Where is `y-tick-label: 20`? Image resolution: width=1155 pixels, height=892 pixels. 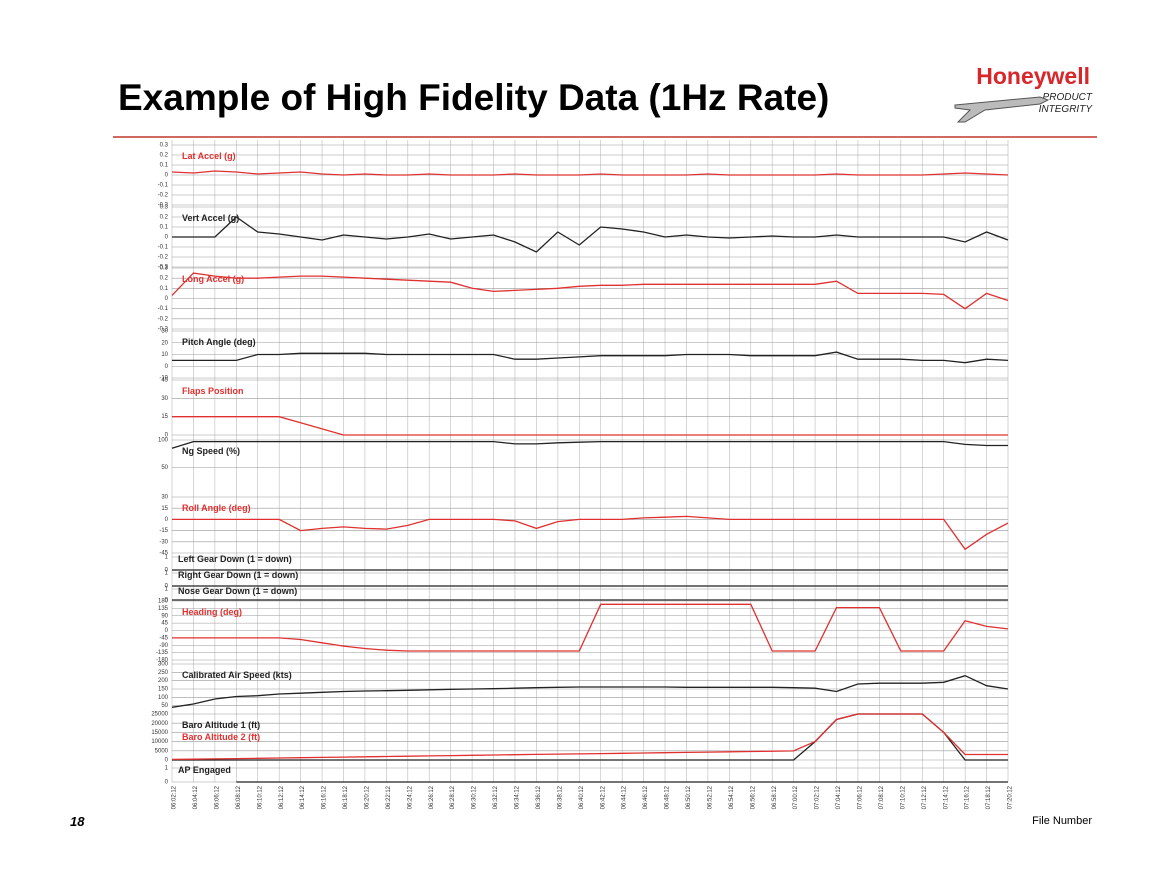 y-tick-label: 20 is located at coordinates (164, 343).